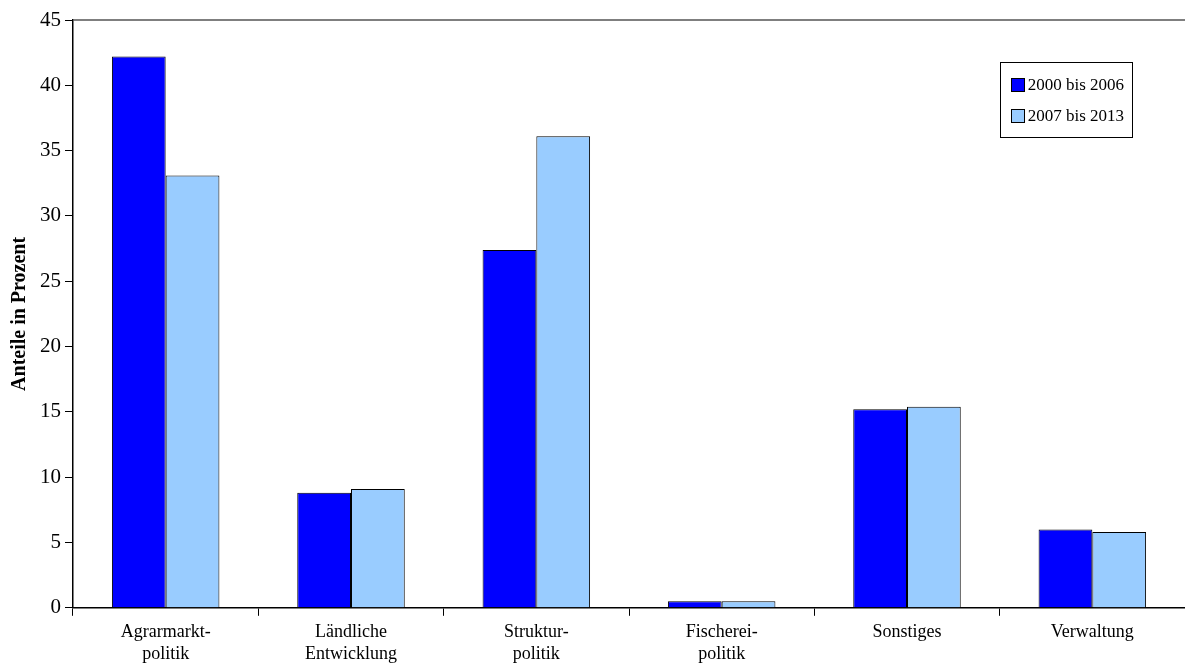  Describe the element at coordinates (50, 149) in the screenshot. I see `y-tick-label: 35` at that location.